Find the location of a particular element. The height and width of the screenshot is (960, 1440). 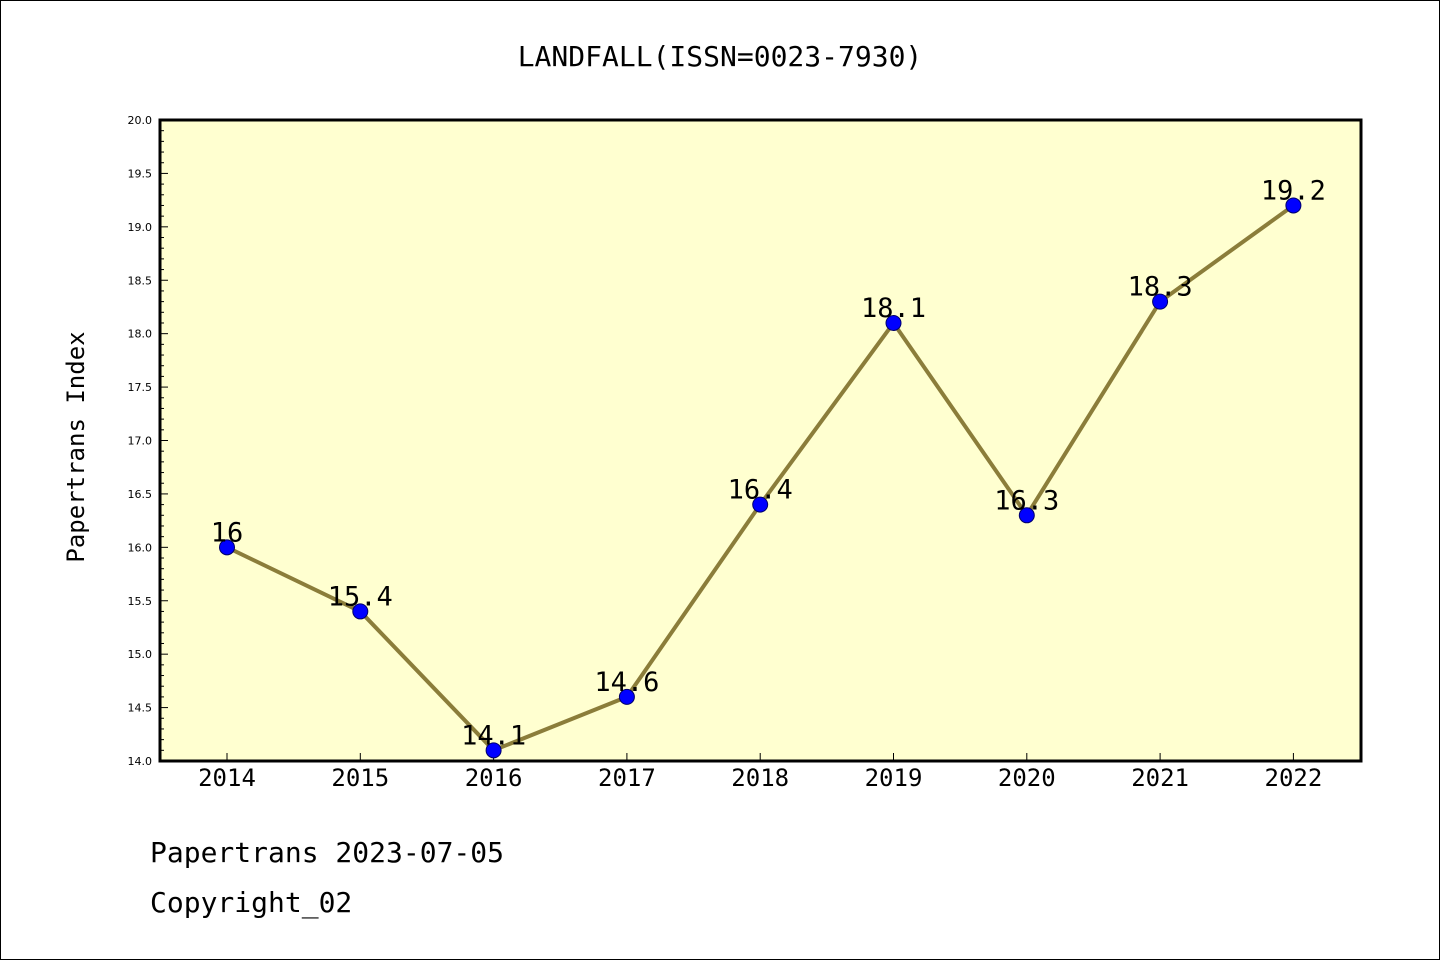

x-axis: 2014 2015 2016 2017 2018 2019 2020 2021 2022 is located at coordinates (760, 772).